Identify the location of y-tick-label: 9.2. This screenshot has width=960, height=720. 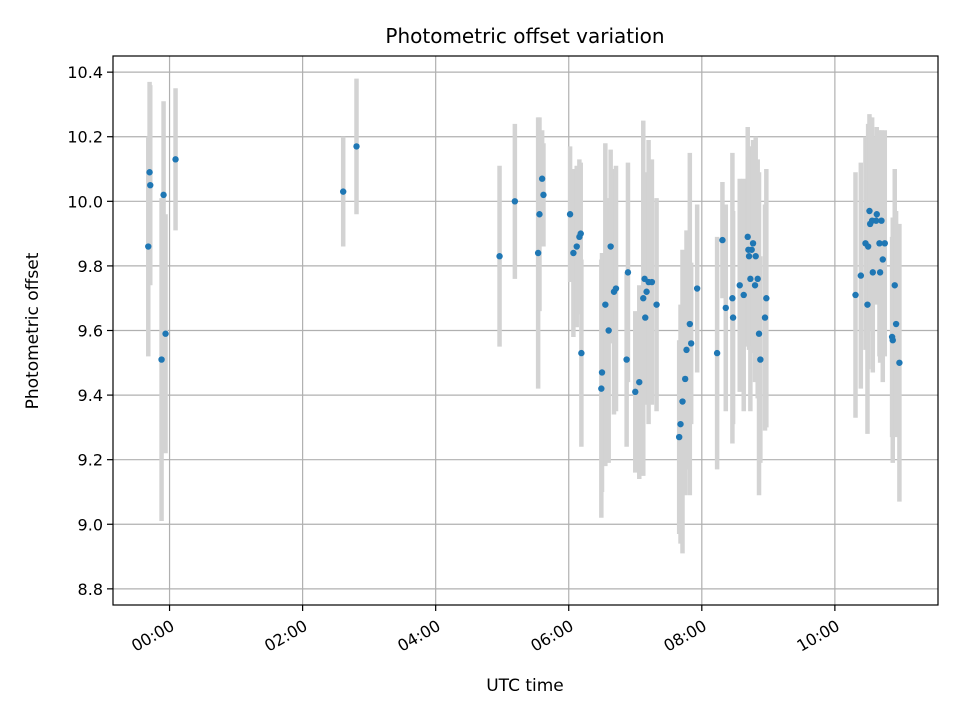
(90, 460).